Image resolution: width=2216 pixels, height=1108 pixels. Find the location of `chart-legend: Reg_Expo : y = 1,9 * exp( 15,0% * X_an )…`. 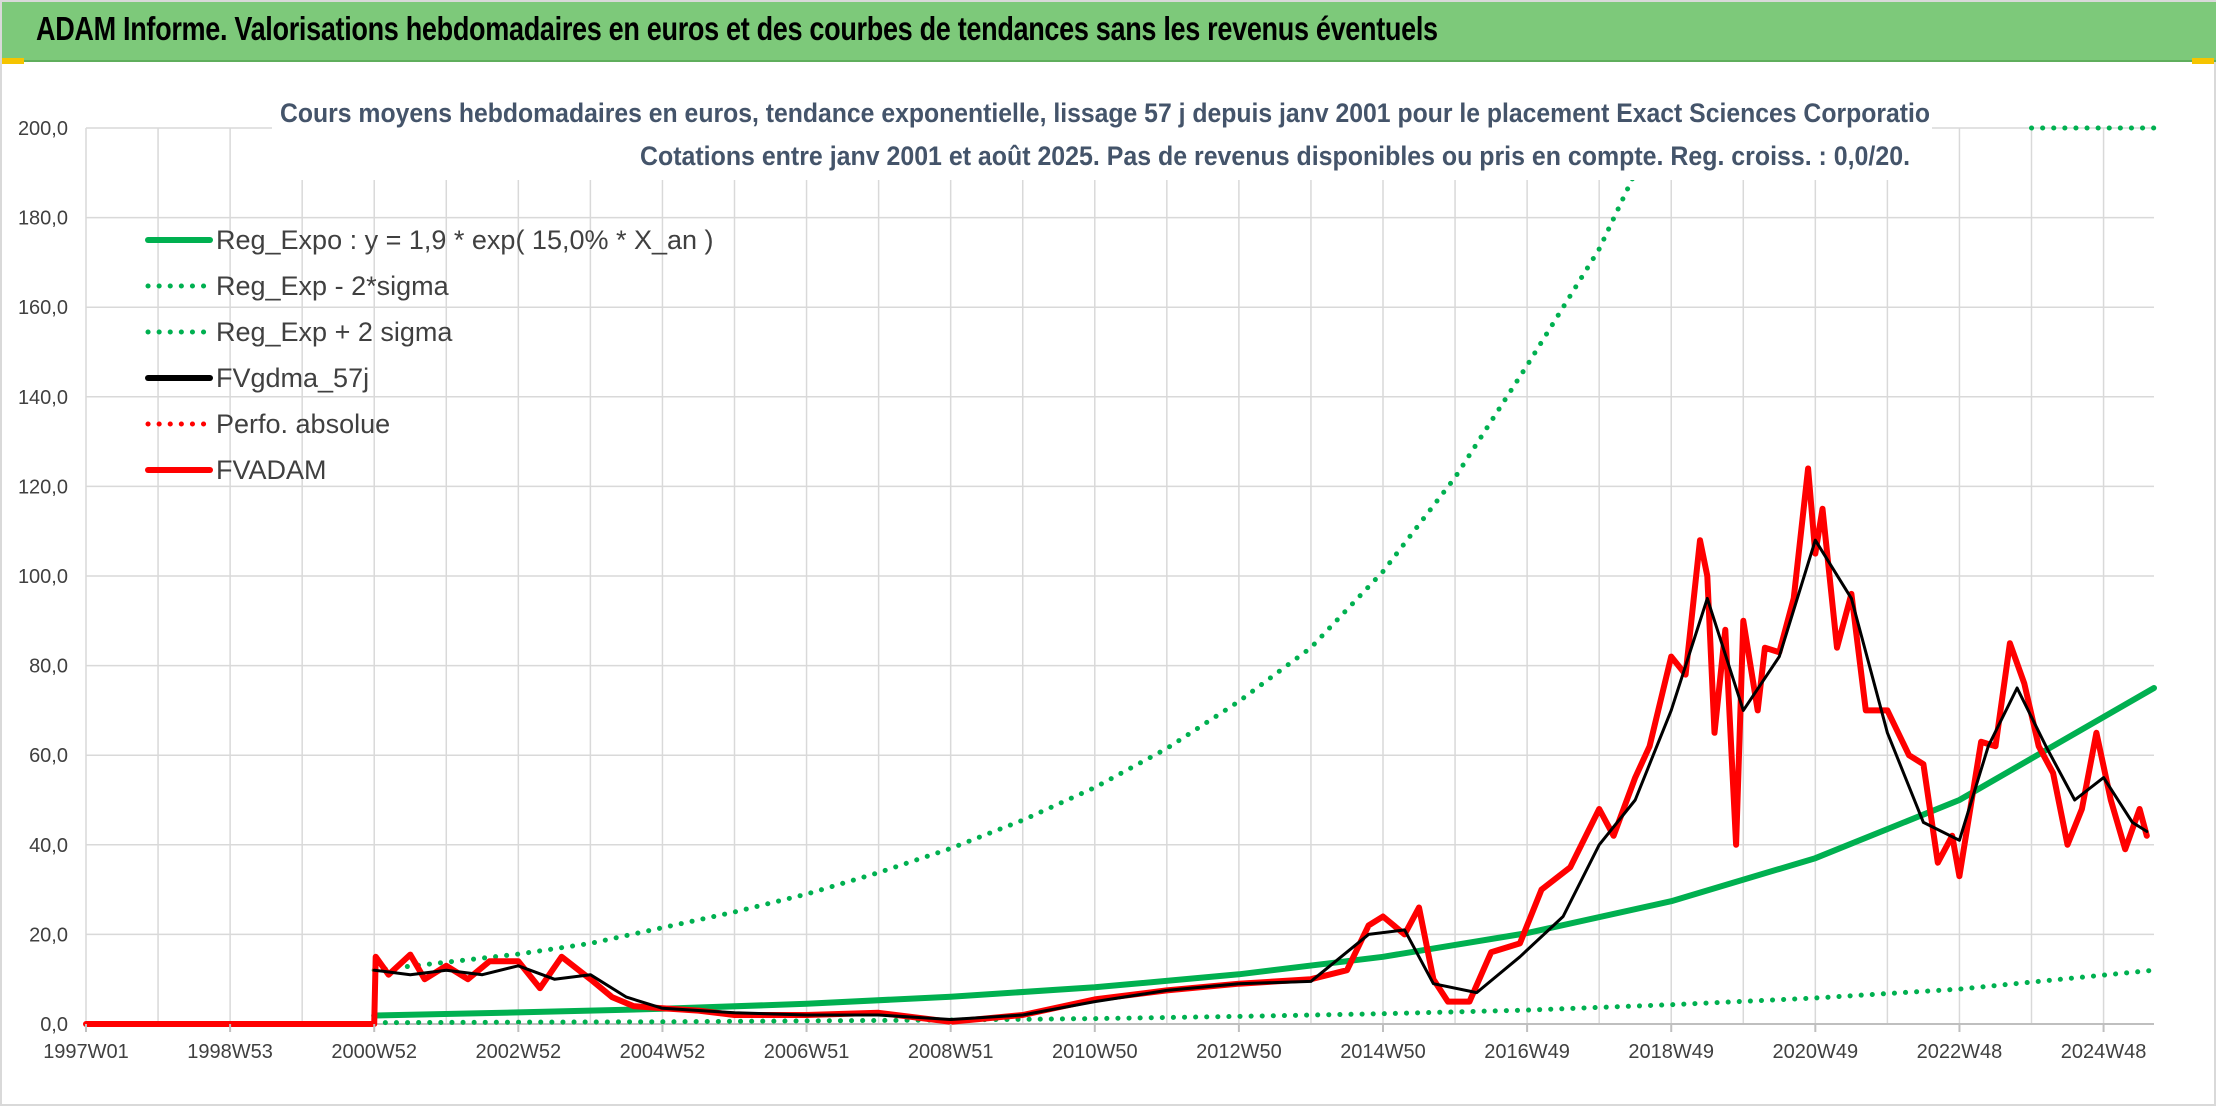

chart-legend: Reg_Expo : y = 1,9 * exp( 15,0% * X_an )… is located at coordinates (429, 355).